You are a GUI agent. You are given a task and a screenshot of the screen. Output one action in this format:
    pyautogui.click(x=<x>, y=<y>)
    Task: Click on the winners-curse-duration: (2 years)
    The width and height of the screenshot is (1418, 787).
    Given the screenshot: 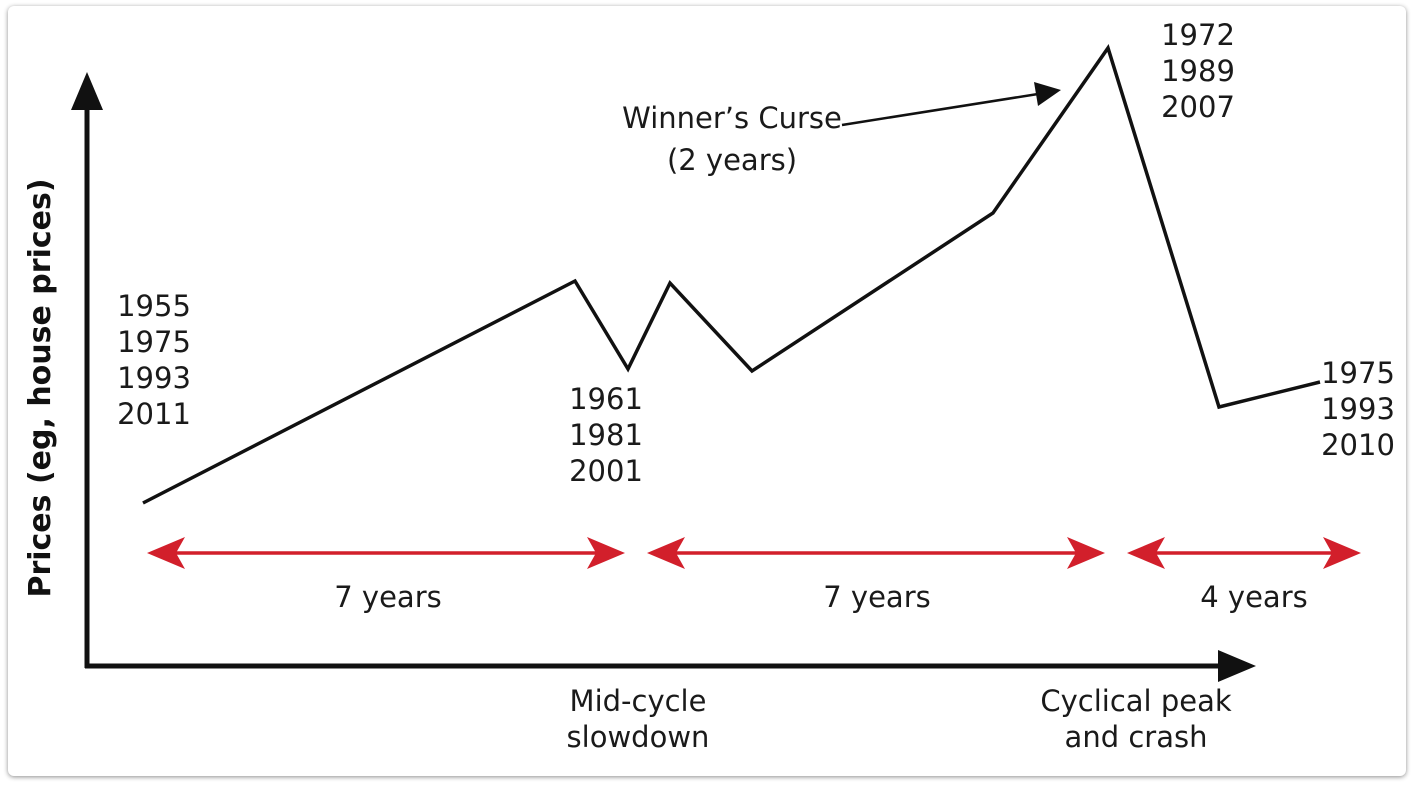 What is the action you would take?
    pyautogui.click(x=732, y=160)
    